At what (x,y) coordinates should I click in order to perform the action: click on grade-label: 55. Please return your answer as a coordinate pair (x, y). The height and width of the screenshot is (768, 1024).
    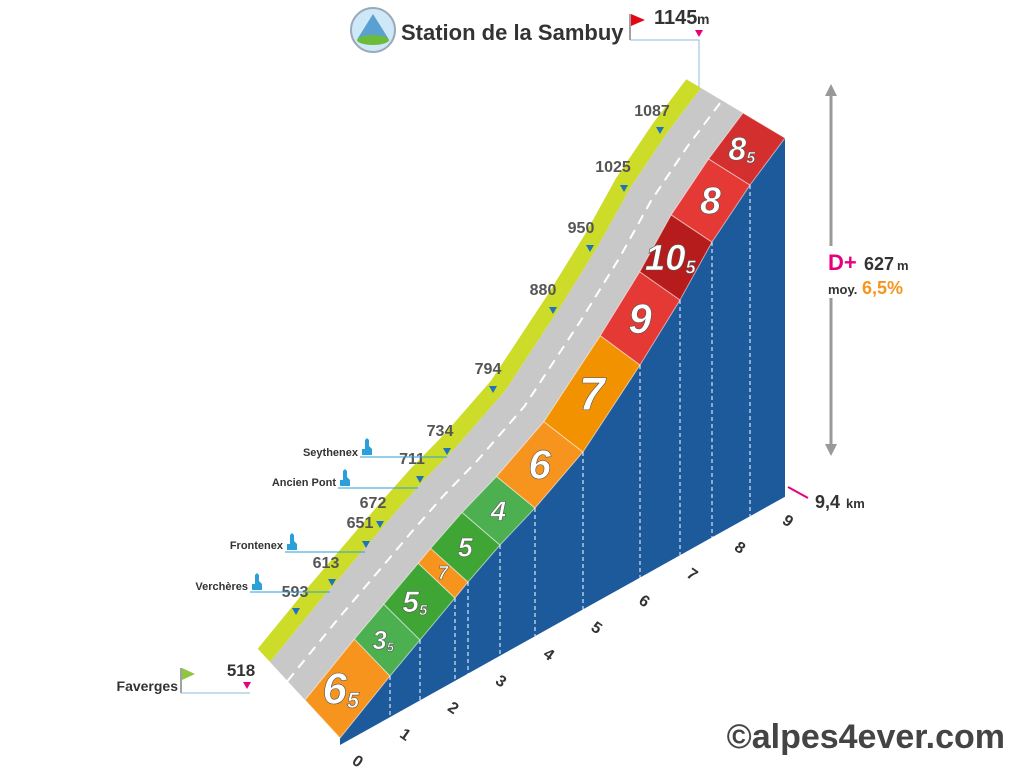
    Looking at the image, I should click on (415, 602).